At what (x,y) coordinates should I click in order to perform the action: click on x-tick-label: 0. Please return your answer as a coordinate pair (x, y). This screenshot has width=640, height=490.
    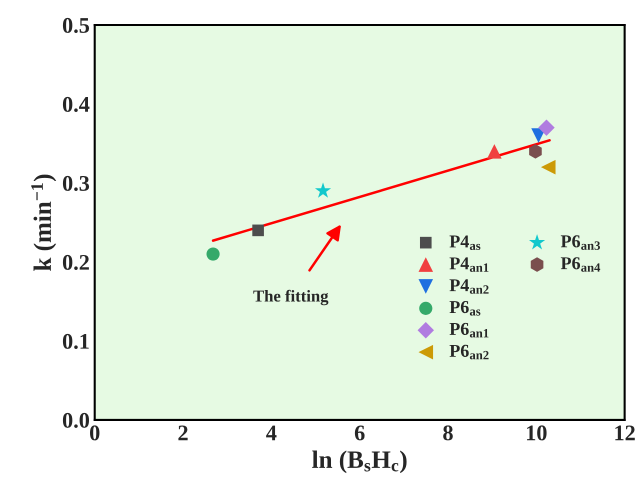
    Looking at the image, I should click on (95, 432).